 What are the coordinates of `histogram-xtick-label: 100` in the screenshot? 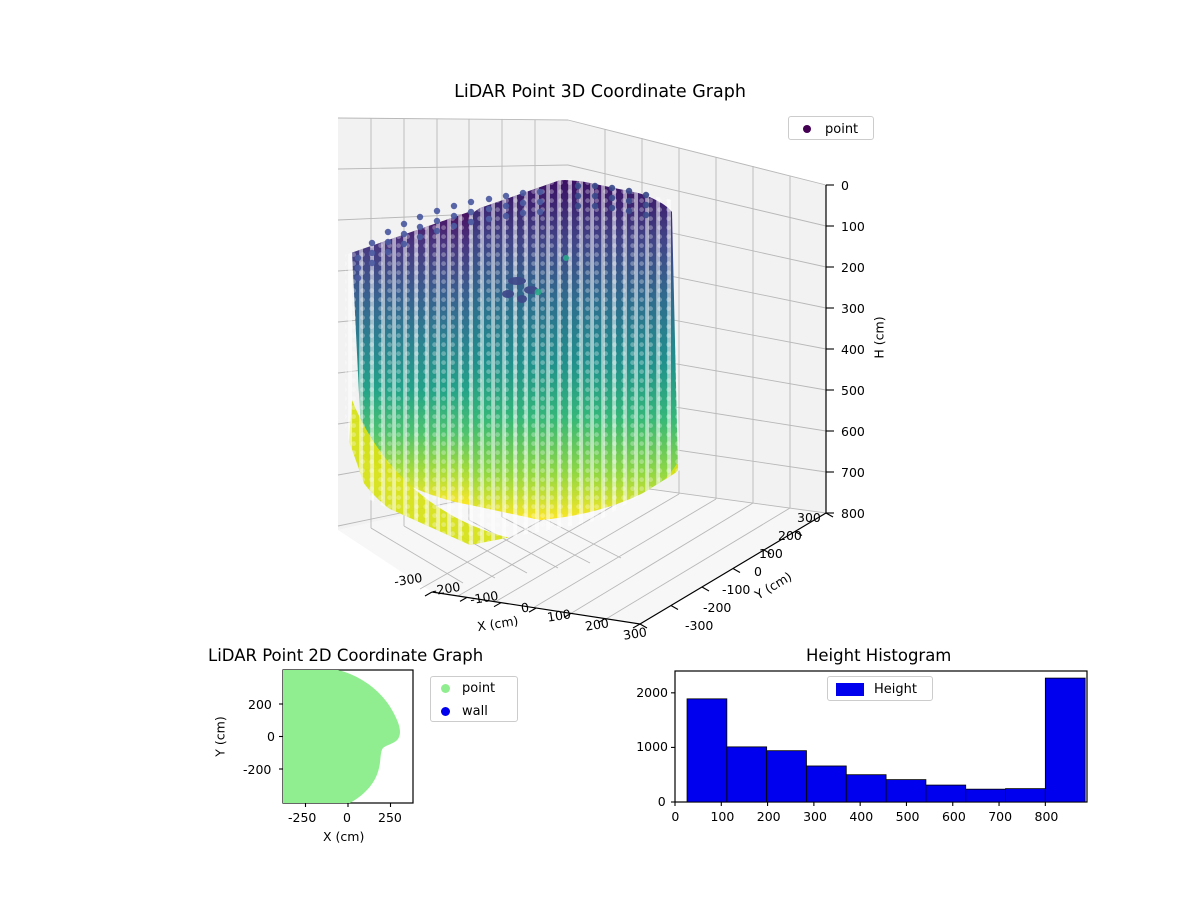 It's located at (722, 816).